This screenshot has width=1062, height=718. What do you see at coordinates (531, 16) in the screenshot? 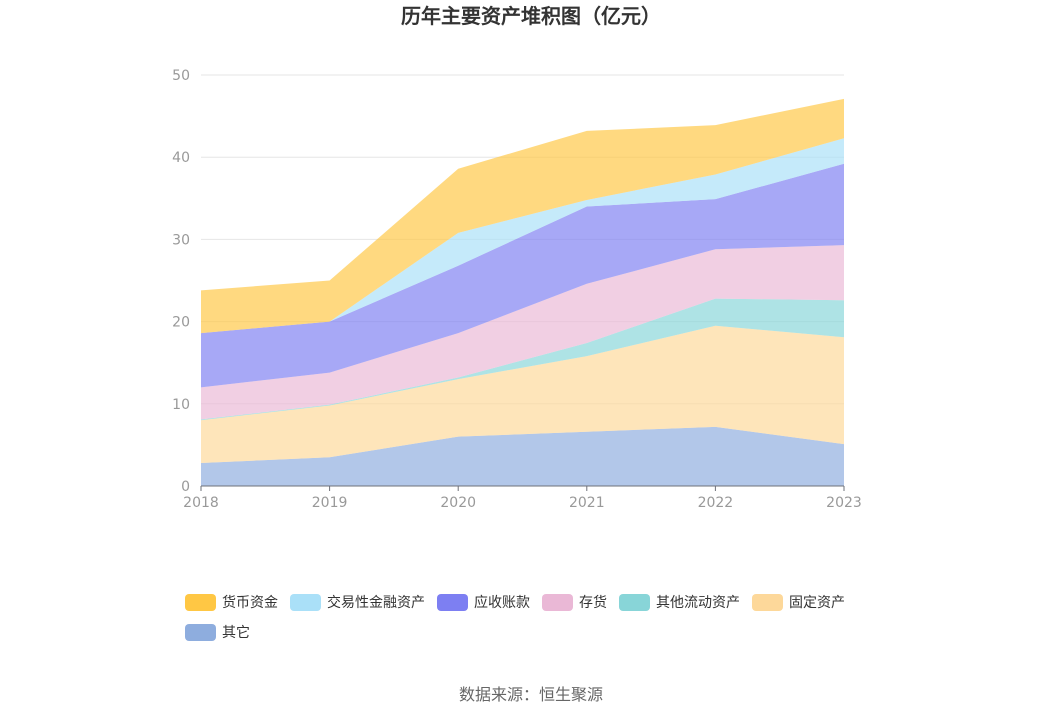
I see `chart-title: 历年主要资产堆积图（亿元）` at bounding box center [531, 16].